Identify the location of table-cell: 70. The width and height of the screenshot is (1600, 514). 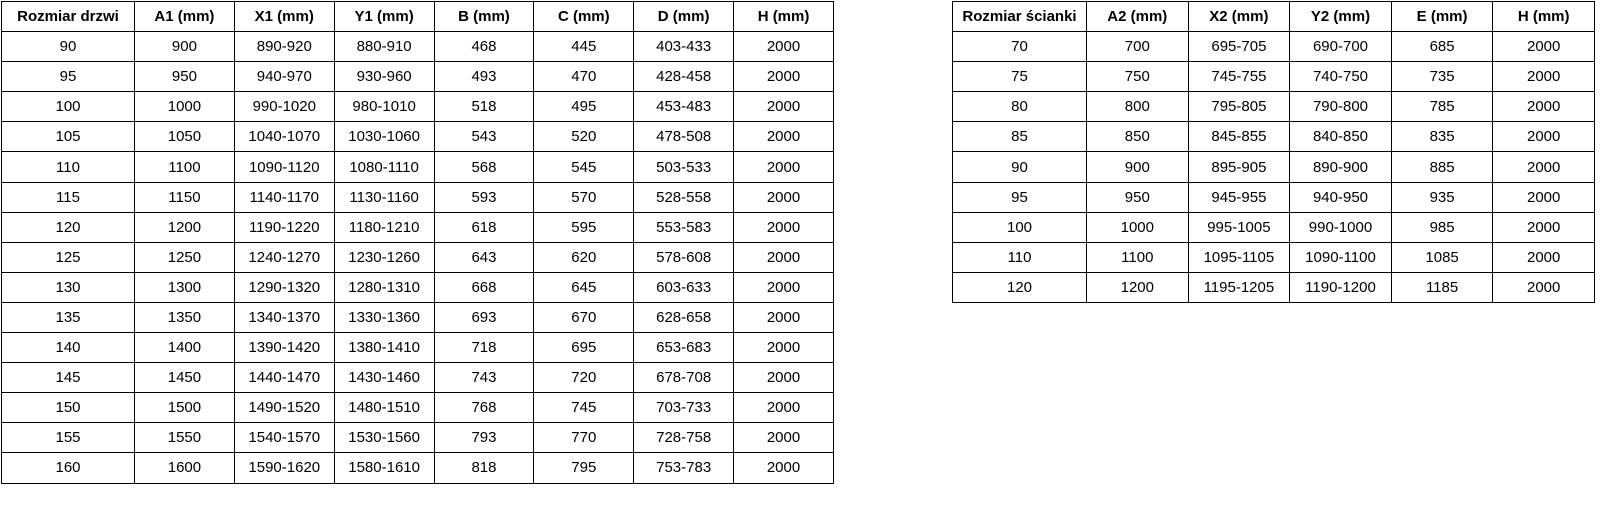
(1019, 47).